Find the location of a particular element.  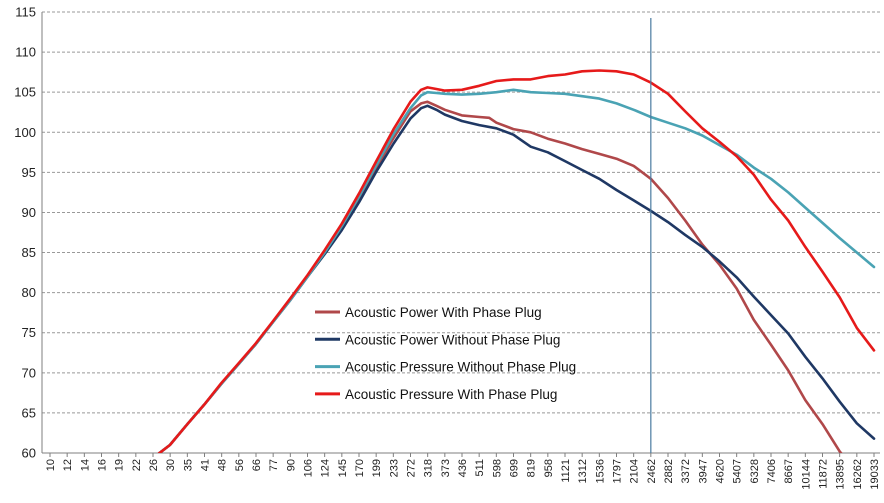

x-tick-label-1121: 1121 is located at coordinates (566, 471).